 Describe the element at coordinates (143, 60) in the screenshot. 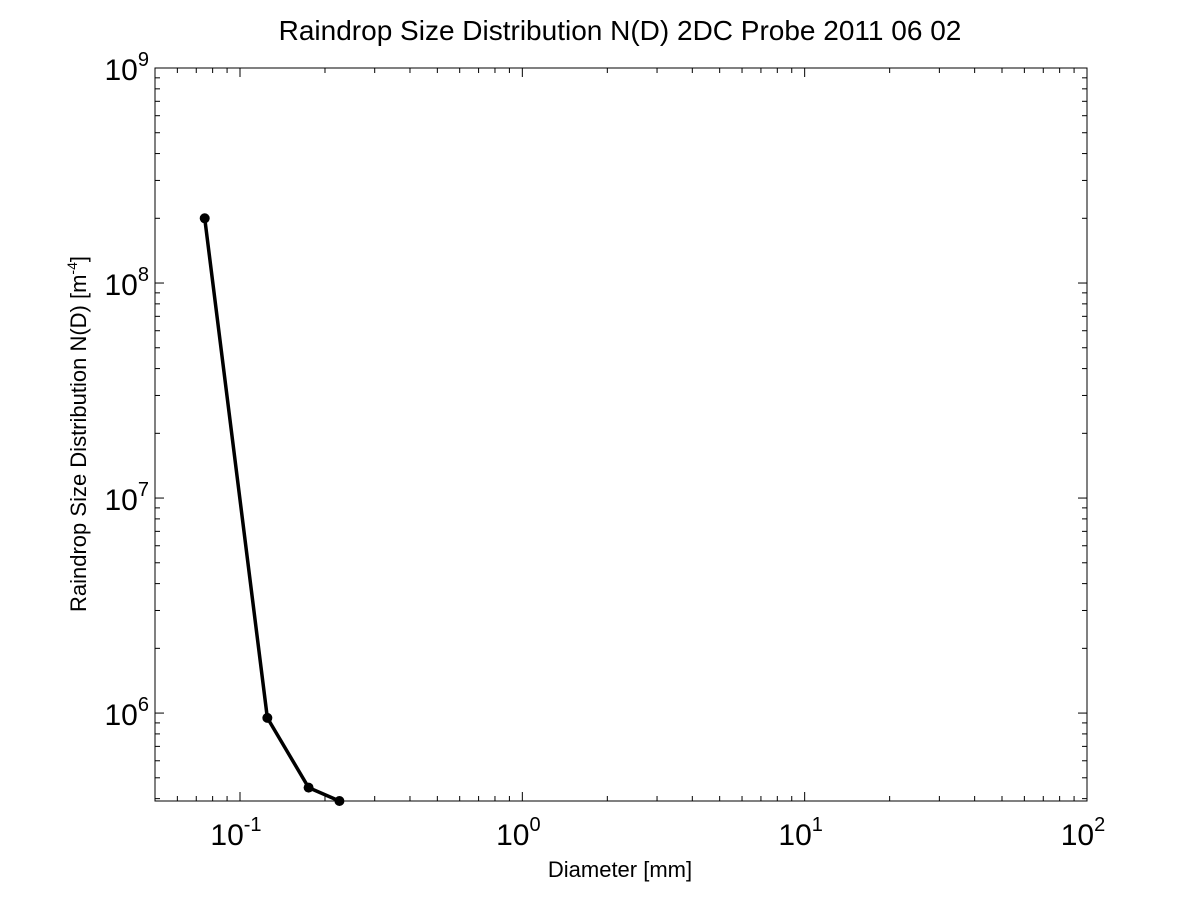

I see `y-tick-label-exponent: 9` at that location.